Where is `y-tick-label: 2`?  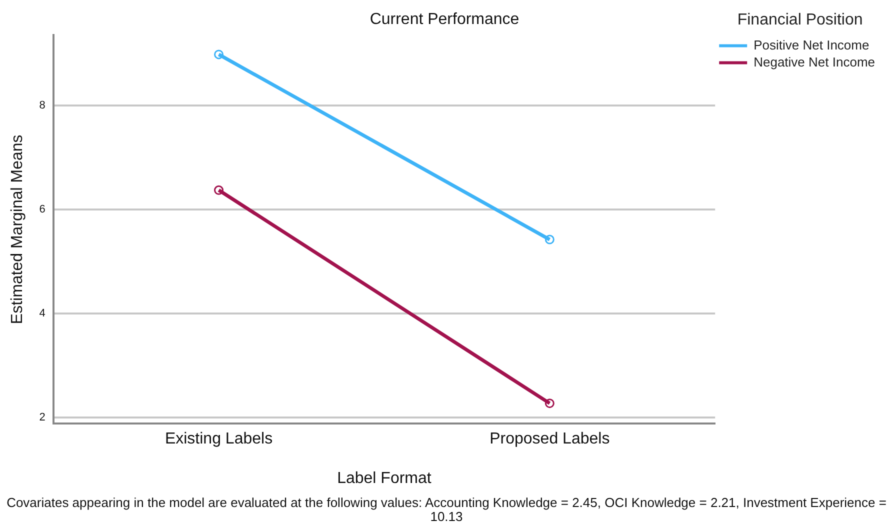 y-tick-label: 2 is located at coordinates (42, 417).